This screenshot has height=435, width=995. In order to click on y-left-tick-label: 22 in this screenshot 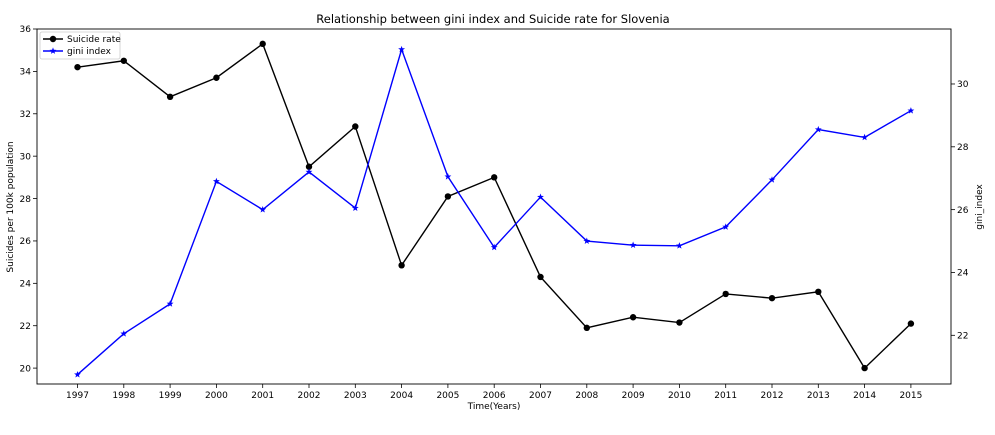, I will do `click(25, 327)`.